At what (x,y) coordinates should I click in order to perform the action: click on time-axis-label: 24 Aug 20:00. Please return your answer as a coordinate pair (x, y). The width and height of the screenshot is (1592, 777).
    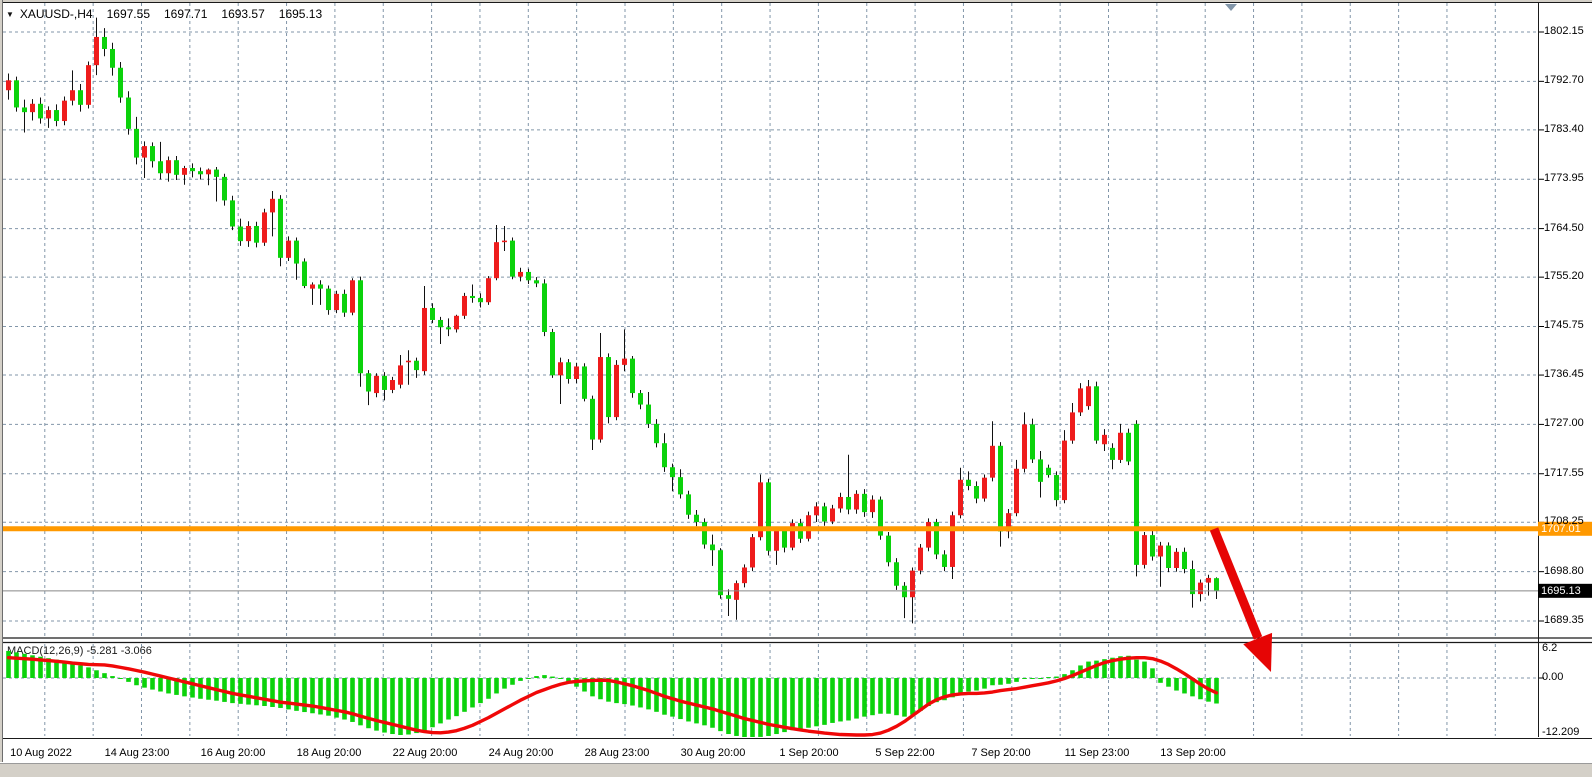
    Looking at the image, I should click on (521, 753).